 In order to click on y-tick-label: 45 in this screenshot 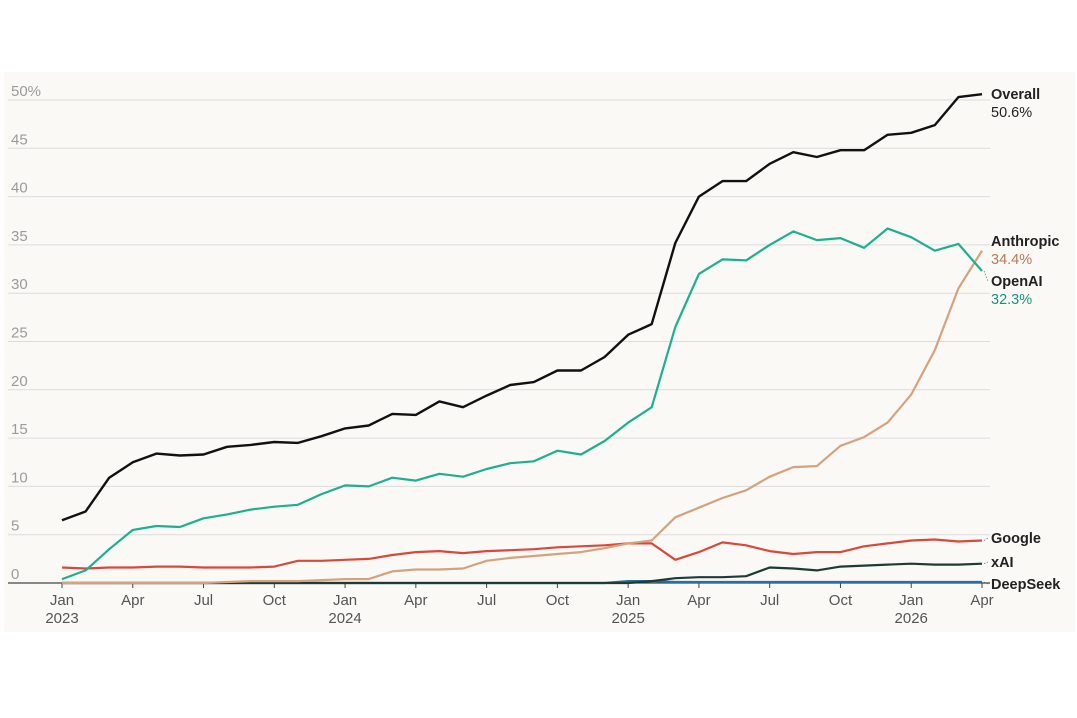, I will do `click(19, 139)`.